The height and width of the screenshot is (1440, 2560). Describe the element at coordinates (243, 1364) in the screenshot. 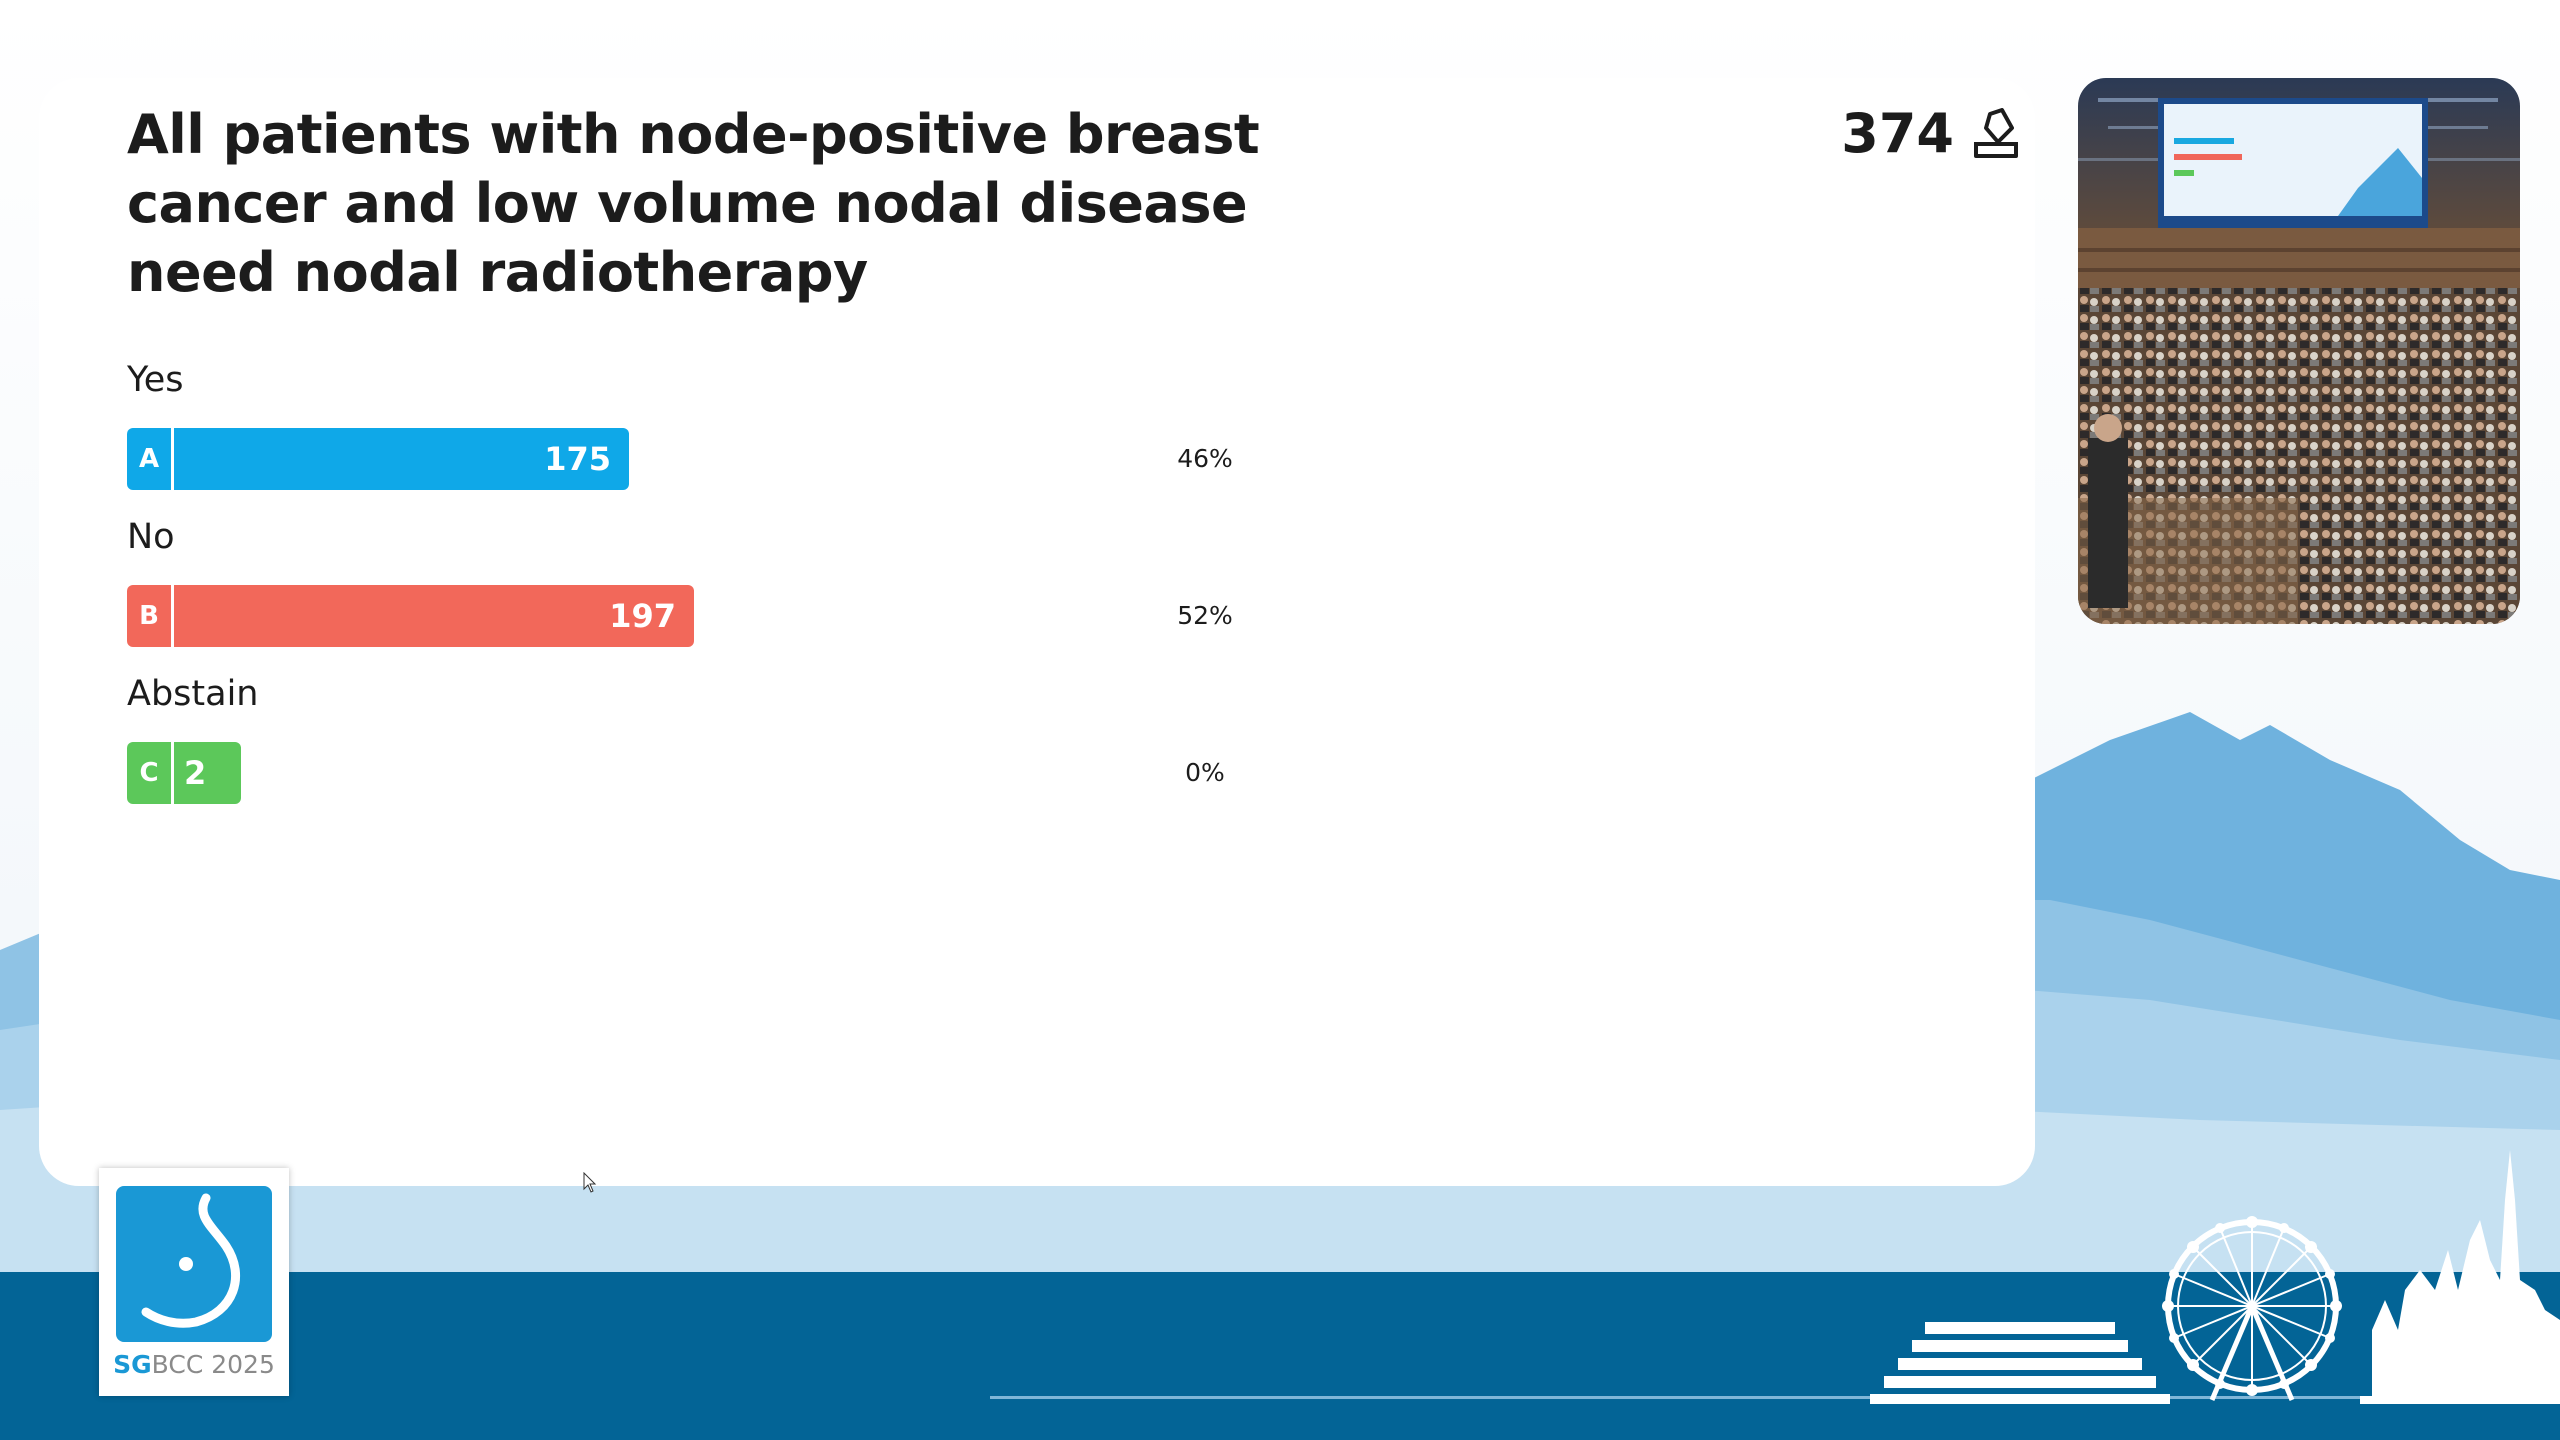

I see `logo-year: 2025` at that location.